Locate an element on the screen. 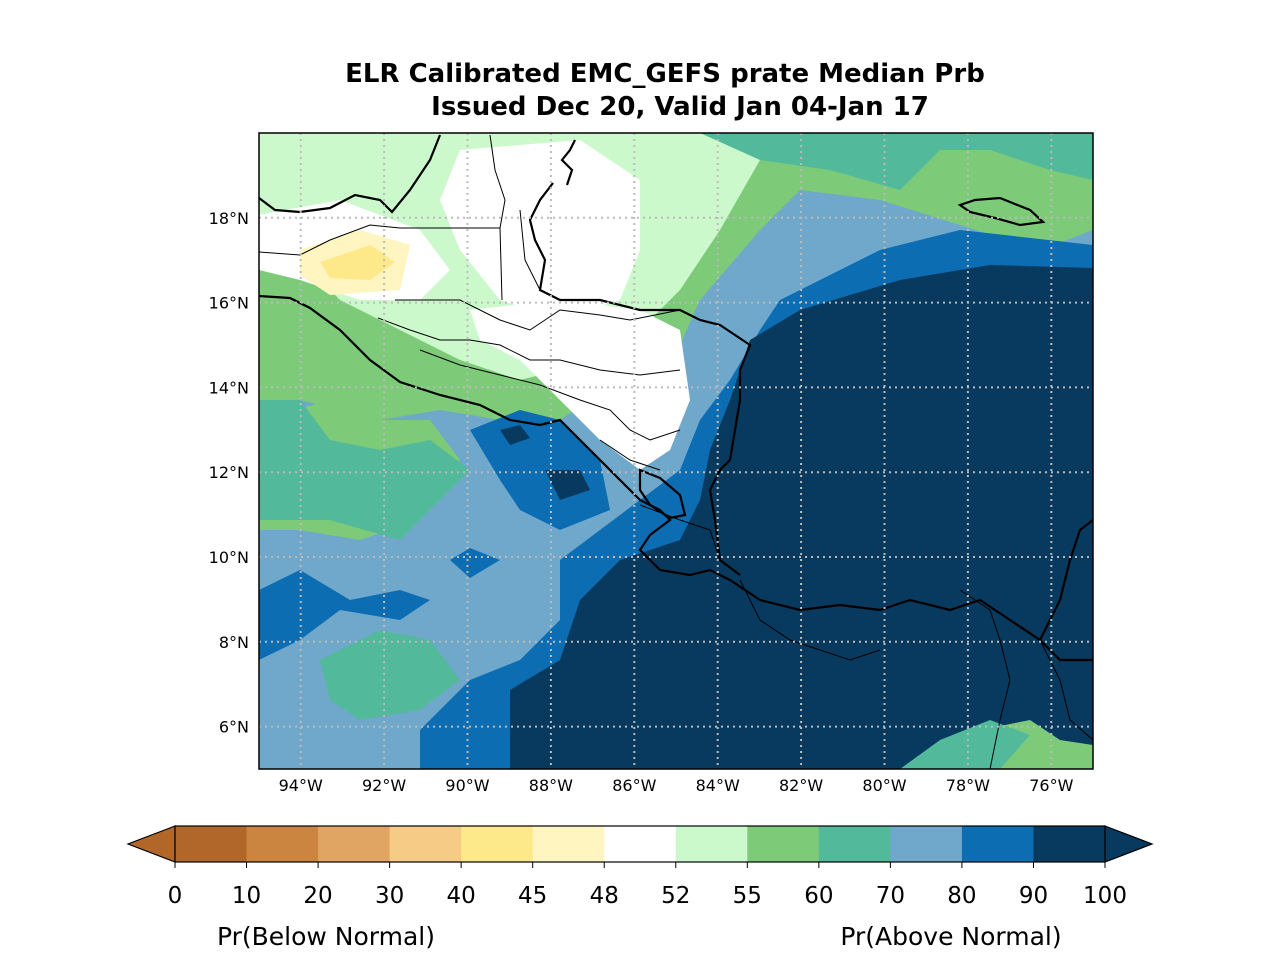  fill-region-48-52-north is located at coordinates (540, 230).